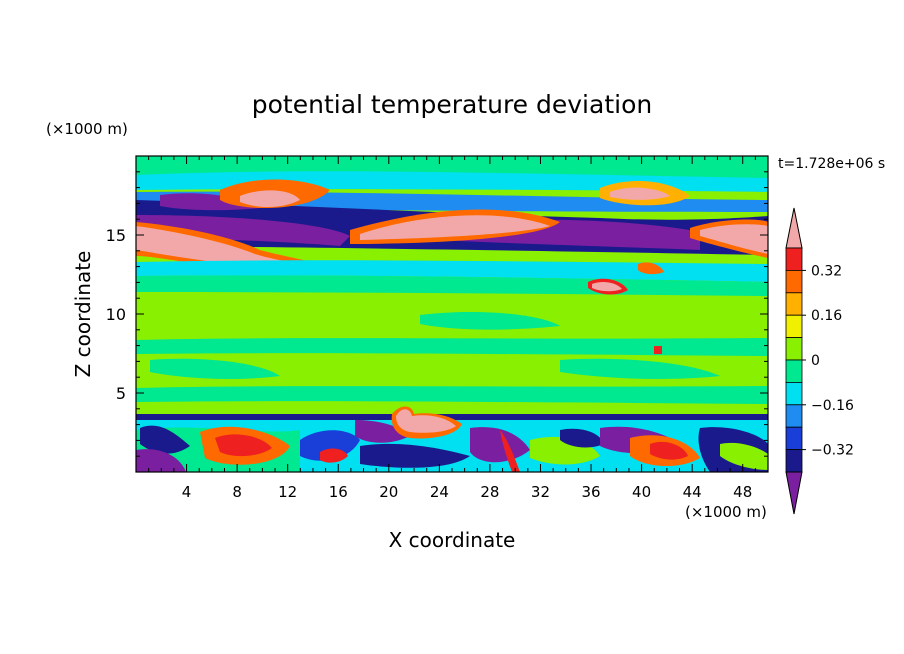 This screenshot has height=654, width=904. What do you see at coordinates (590, 492) in the screenshot?
I see `x-tick-label: 36` at bounding box center [590, 492].